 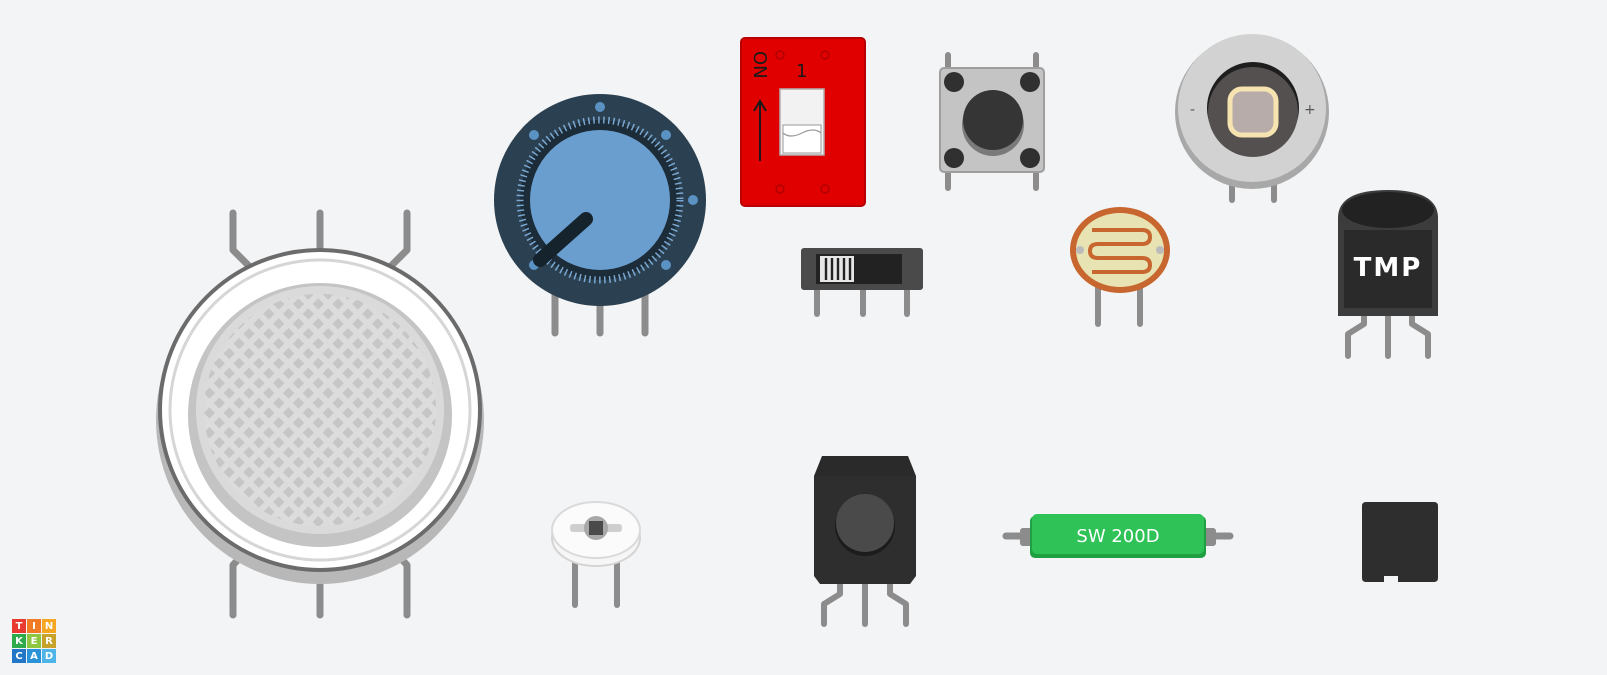 I want to click on piezo-minus-label: -, so click(x=1192, y=110).